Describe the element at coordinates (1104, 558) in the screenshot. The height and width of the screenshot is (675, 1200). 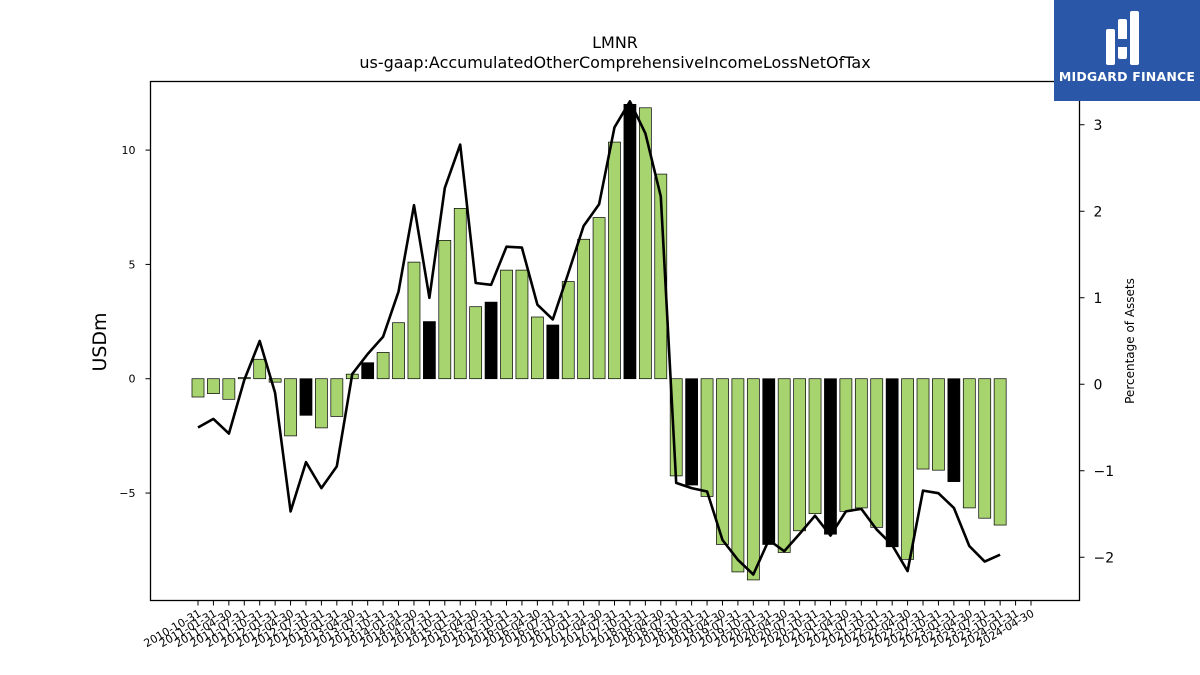
I see `y2-tick-label: −2` at that location.